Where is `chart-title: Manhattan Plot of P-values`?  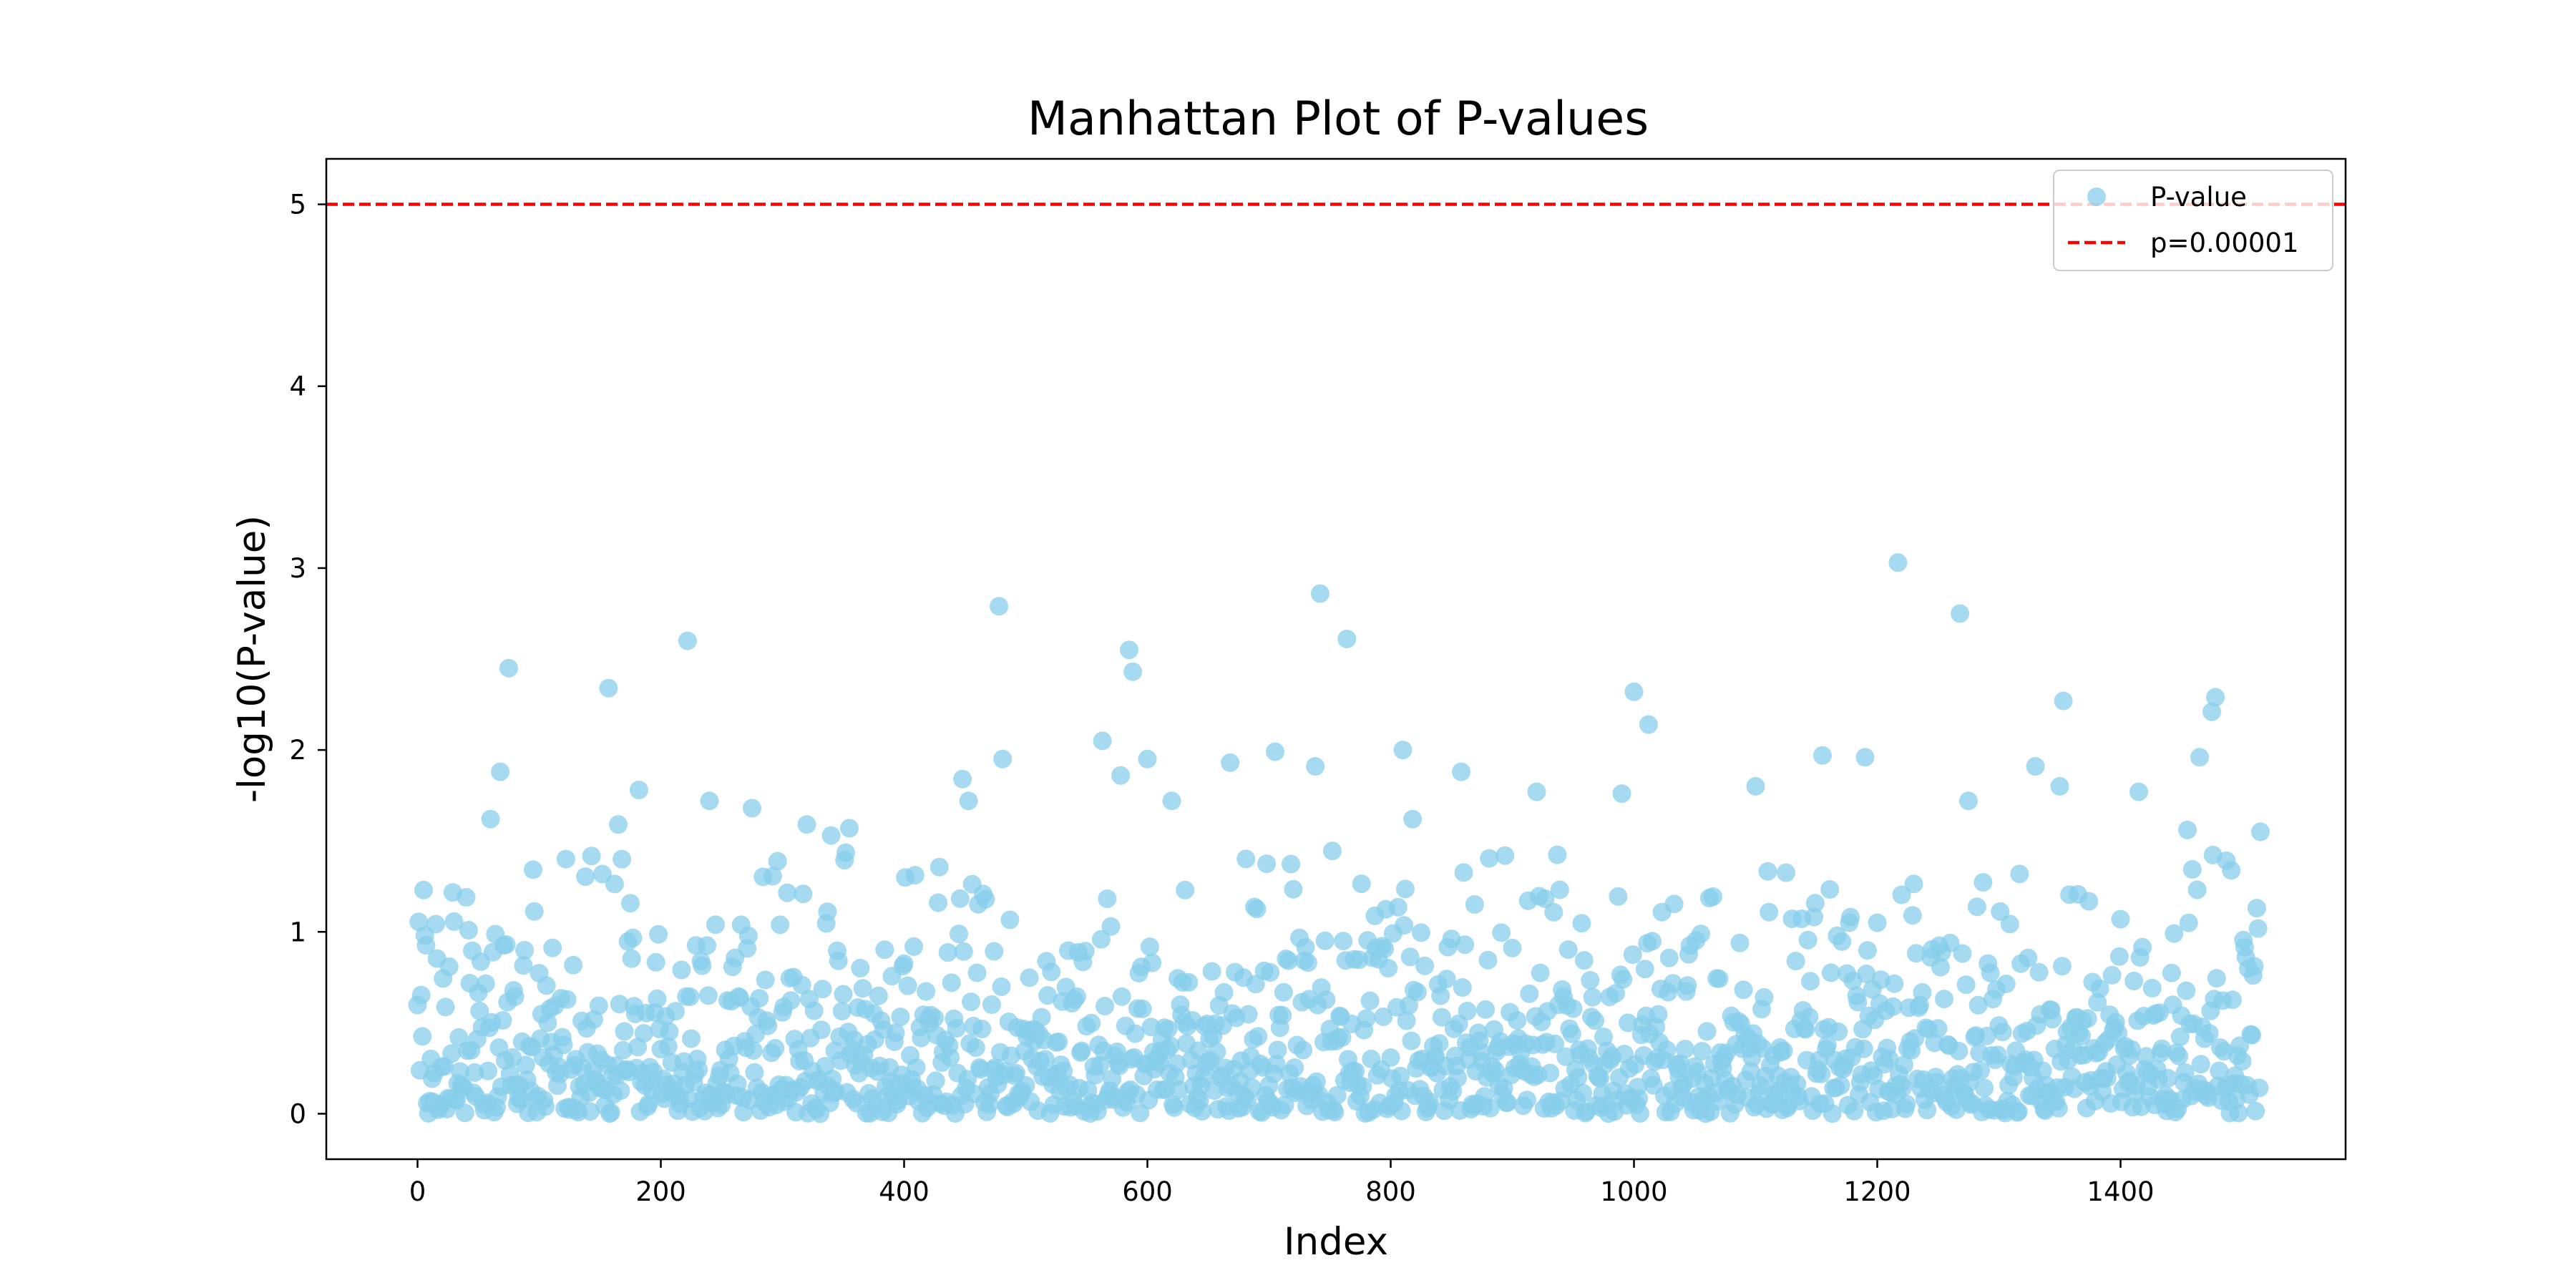
chart-title: Manhattan Plot of P-values is located at coordinates (1338, 119).